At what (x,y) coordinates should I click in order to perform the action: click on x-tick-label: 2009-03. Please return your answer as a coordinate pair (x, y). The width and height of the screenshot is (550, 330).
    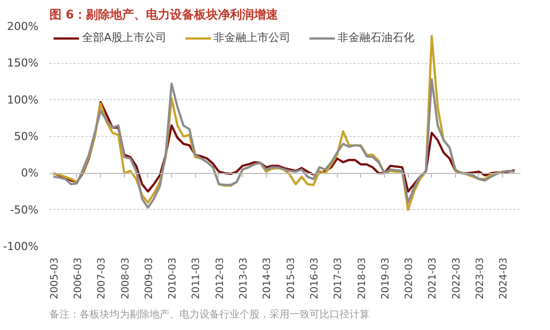
    Looking at the image, I should click on (149, 278).